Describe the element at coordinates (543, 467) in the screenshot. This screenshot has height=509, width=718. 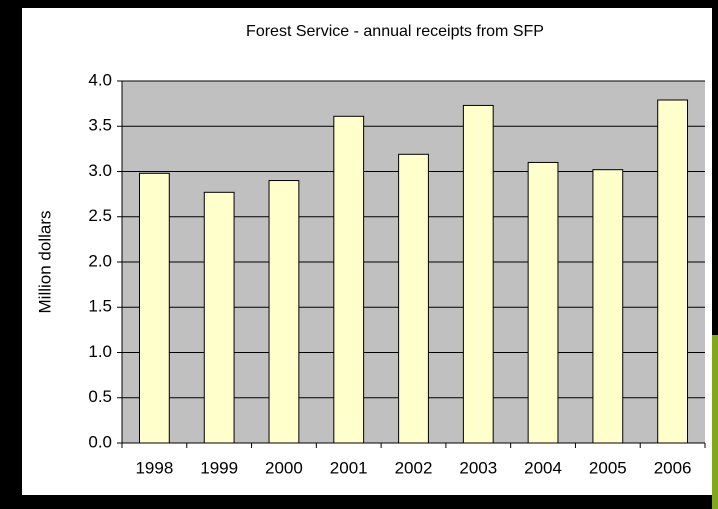
I see `x-tick-label: 2004` at that location.